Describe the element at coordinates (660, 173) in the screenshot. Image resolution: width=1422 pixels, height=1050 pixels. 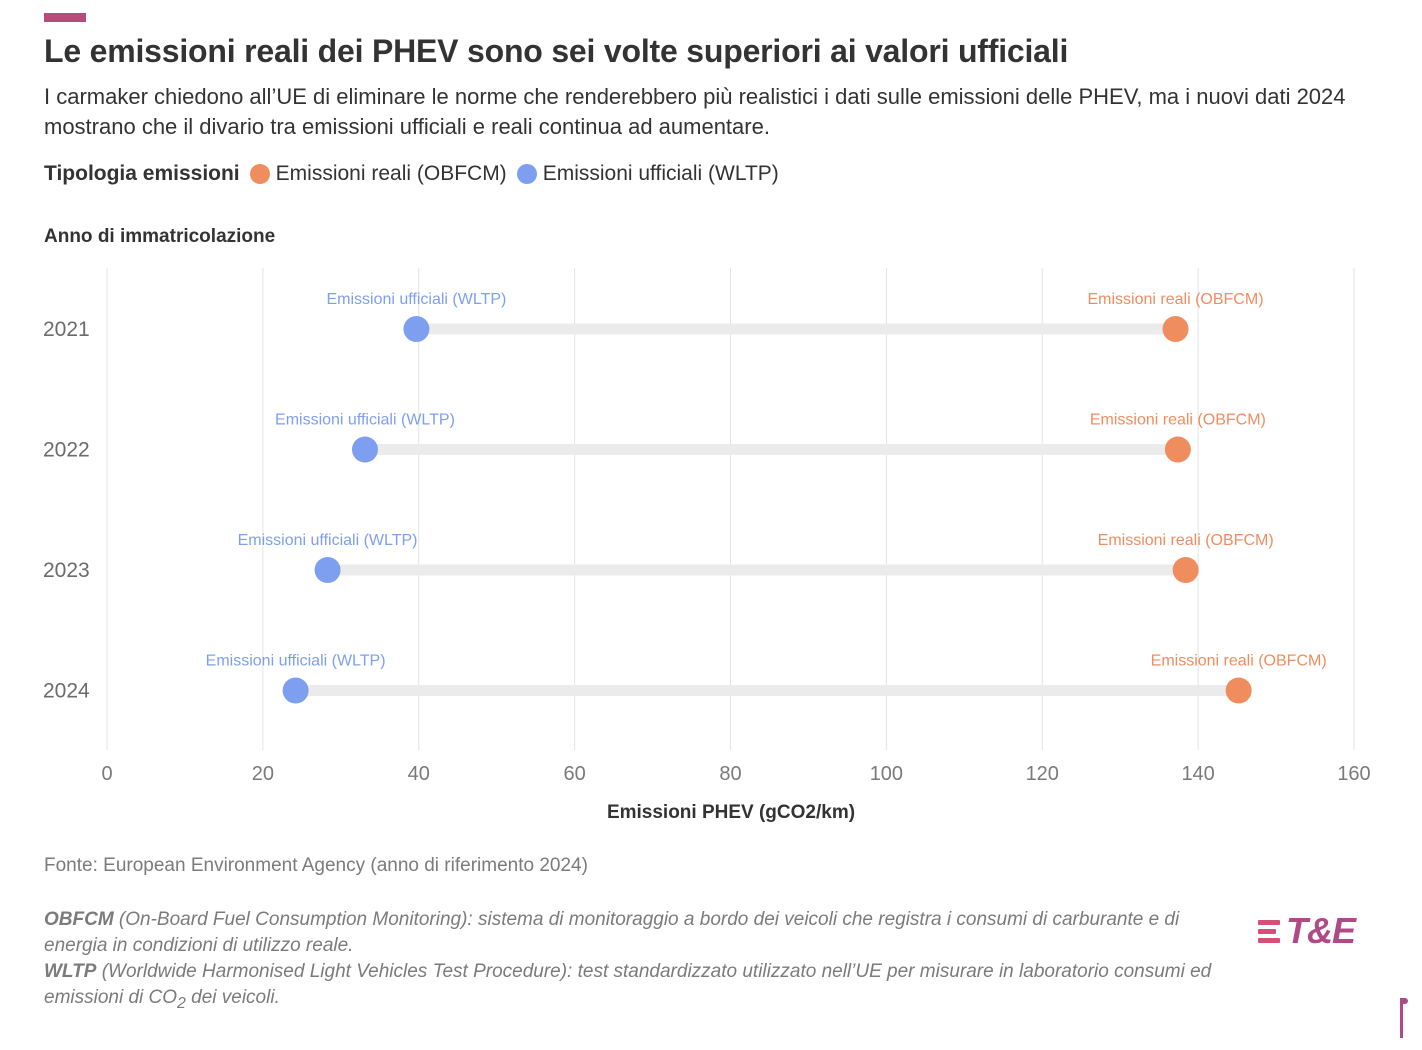
I see `legend-label-official: Emissioni ufficiali (WLTP)` at that location.